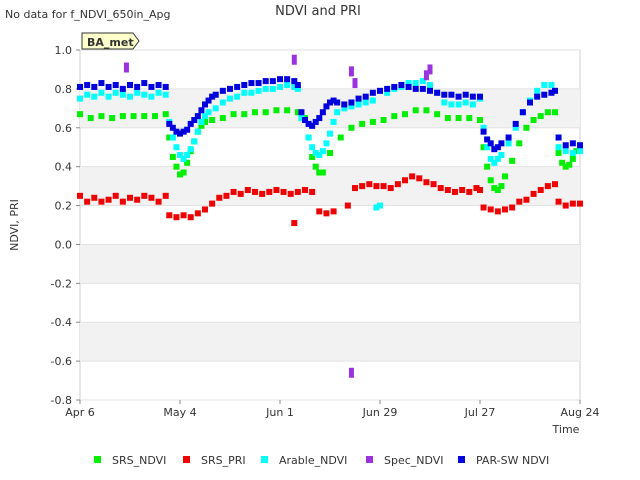  What do you see at coordinates (61, 361) in the screenshot?
I see `y-tick-label: -0.6` at bounding box center [61, 361].